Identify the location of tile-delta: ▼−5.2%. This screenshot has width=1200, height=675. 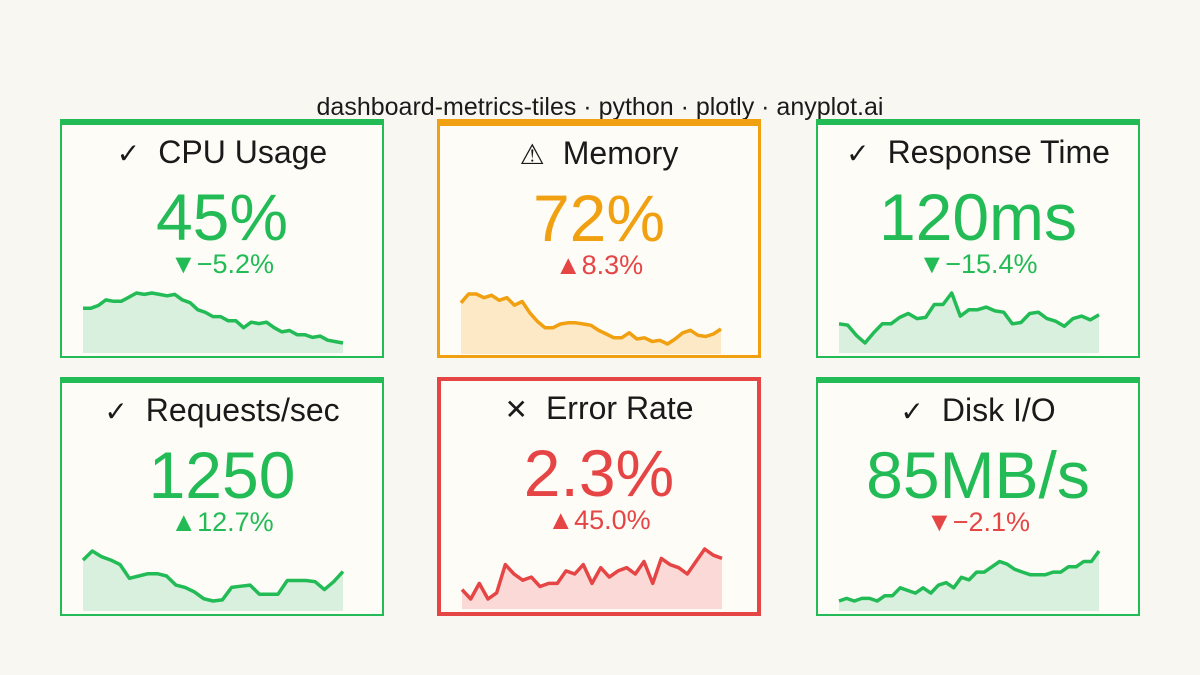
(222, 264).